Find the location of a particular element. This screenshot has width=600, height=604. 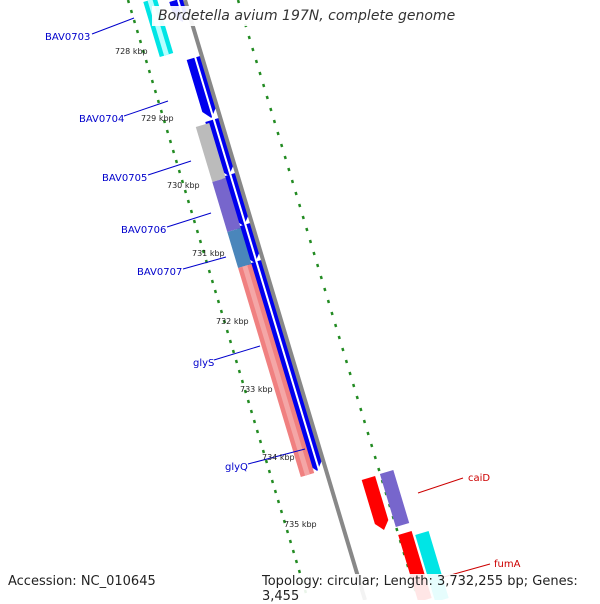

gene-label-bav0705: BAV0705 is located at coordinates (124, 178).